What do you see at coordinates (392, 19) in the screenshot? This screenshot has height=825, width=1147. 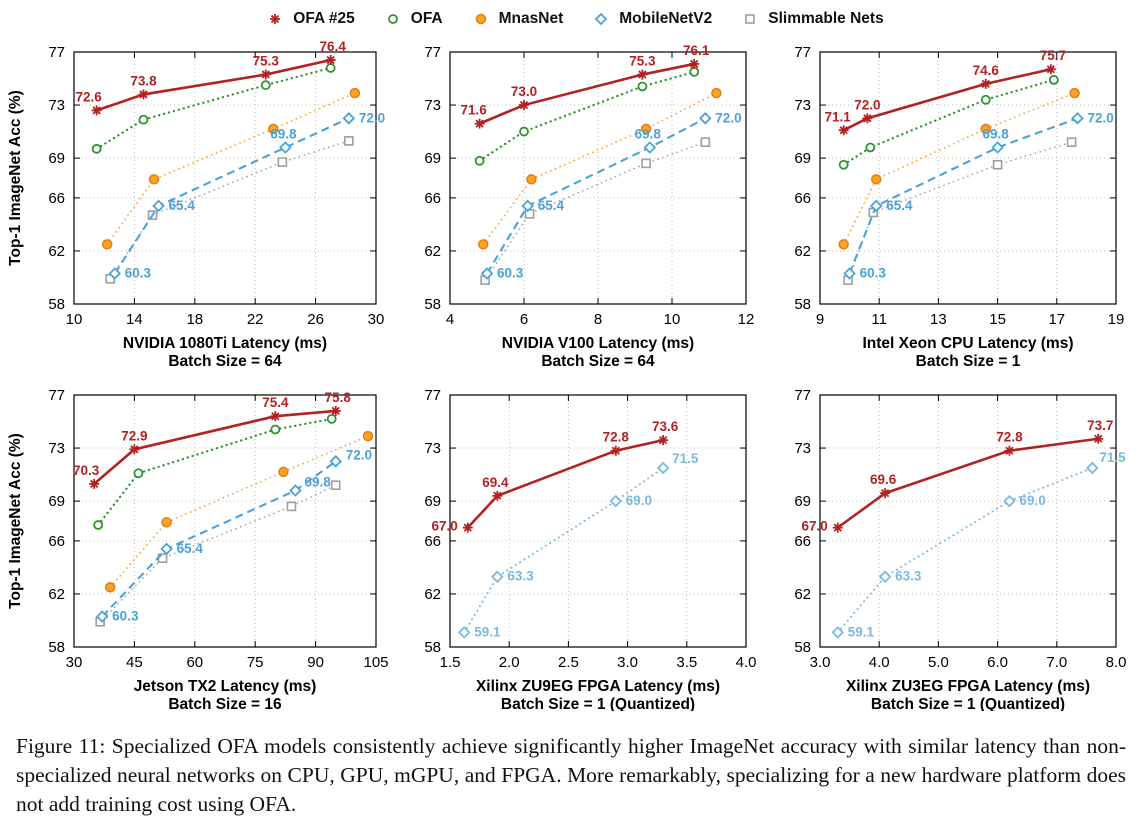 I see `ofa-marker-icon` at bounding box center [392, 19].